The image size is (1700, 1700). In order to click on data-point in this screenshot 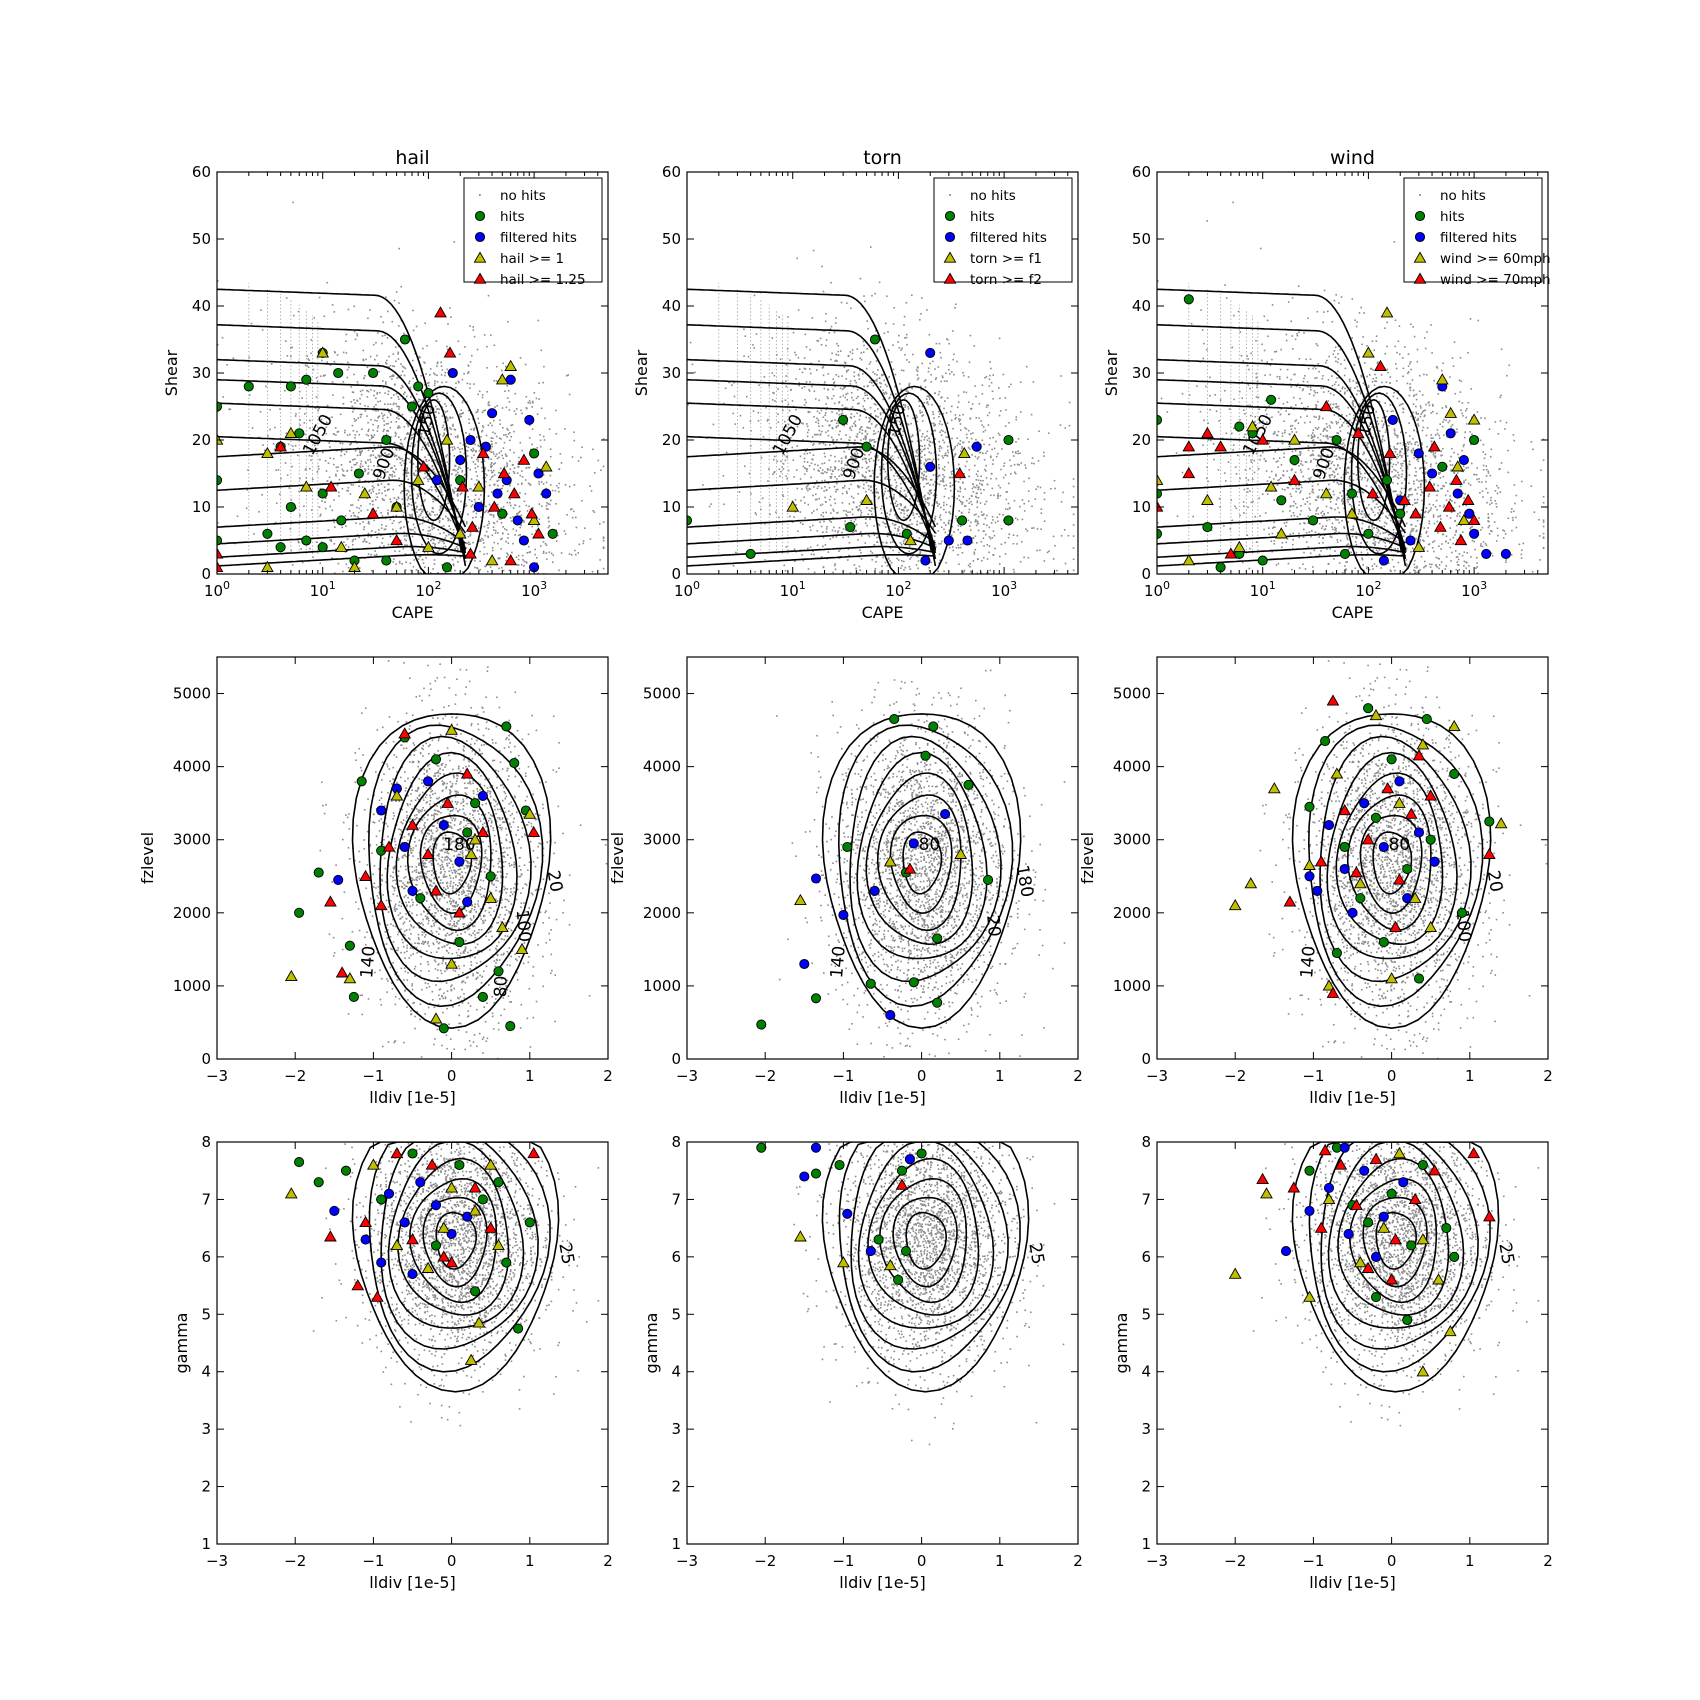, I will do `click(460, 533)`.